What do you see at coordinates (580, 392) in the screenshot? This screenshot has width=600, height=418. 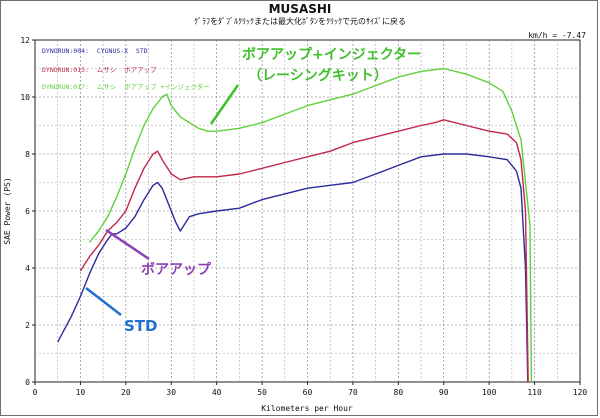 I see `x-tick-label: 120` at bounding box center [580, 392].